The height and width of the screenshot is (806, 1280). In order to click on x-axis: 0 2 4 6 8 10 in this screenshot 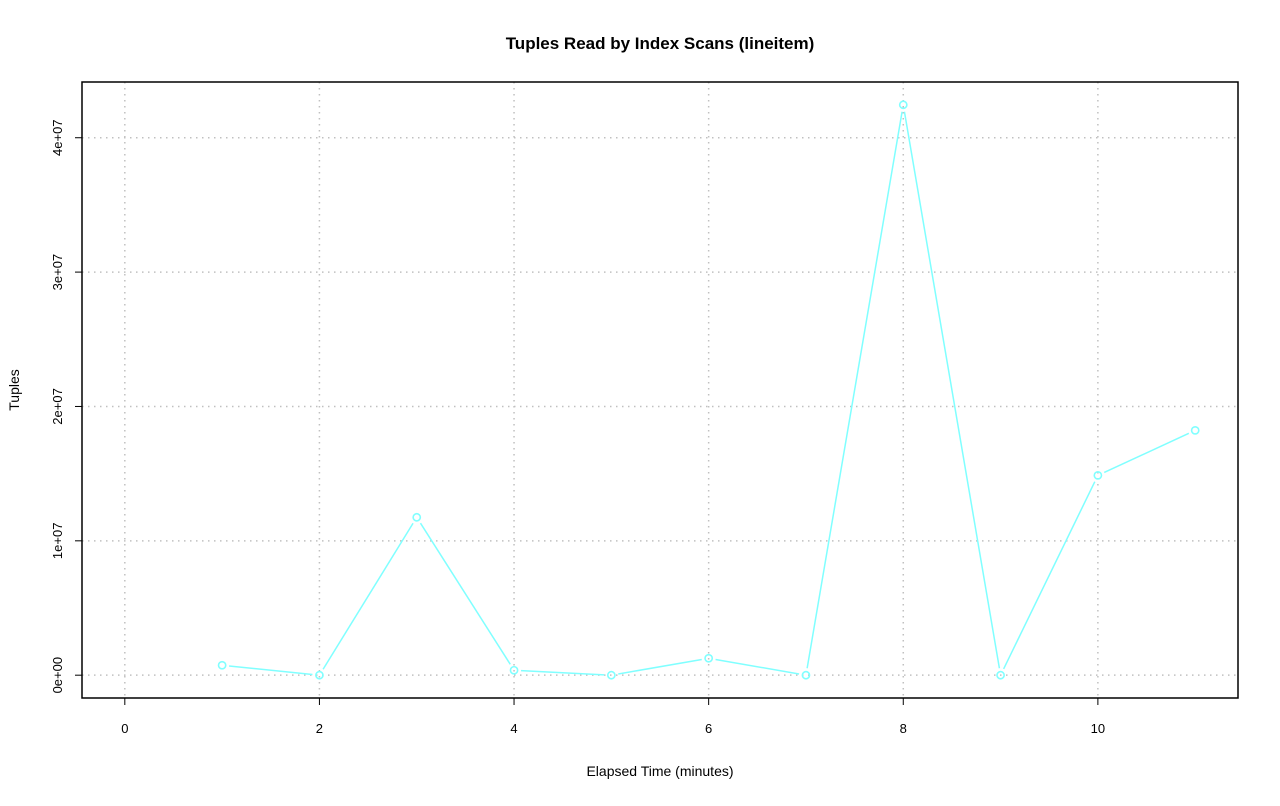, I will do `click(613, 717)`.